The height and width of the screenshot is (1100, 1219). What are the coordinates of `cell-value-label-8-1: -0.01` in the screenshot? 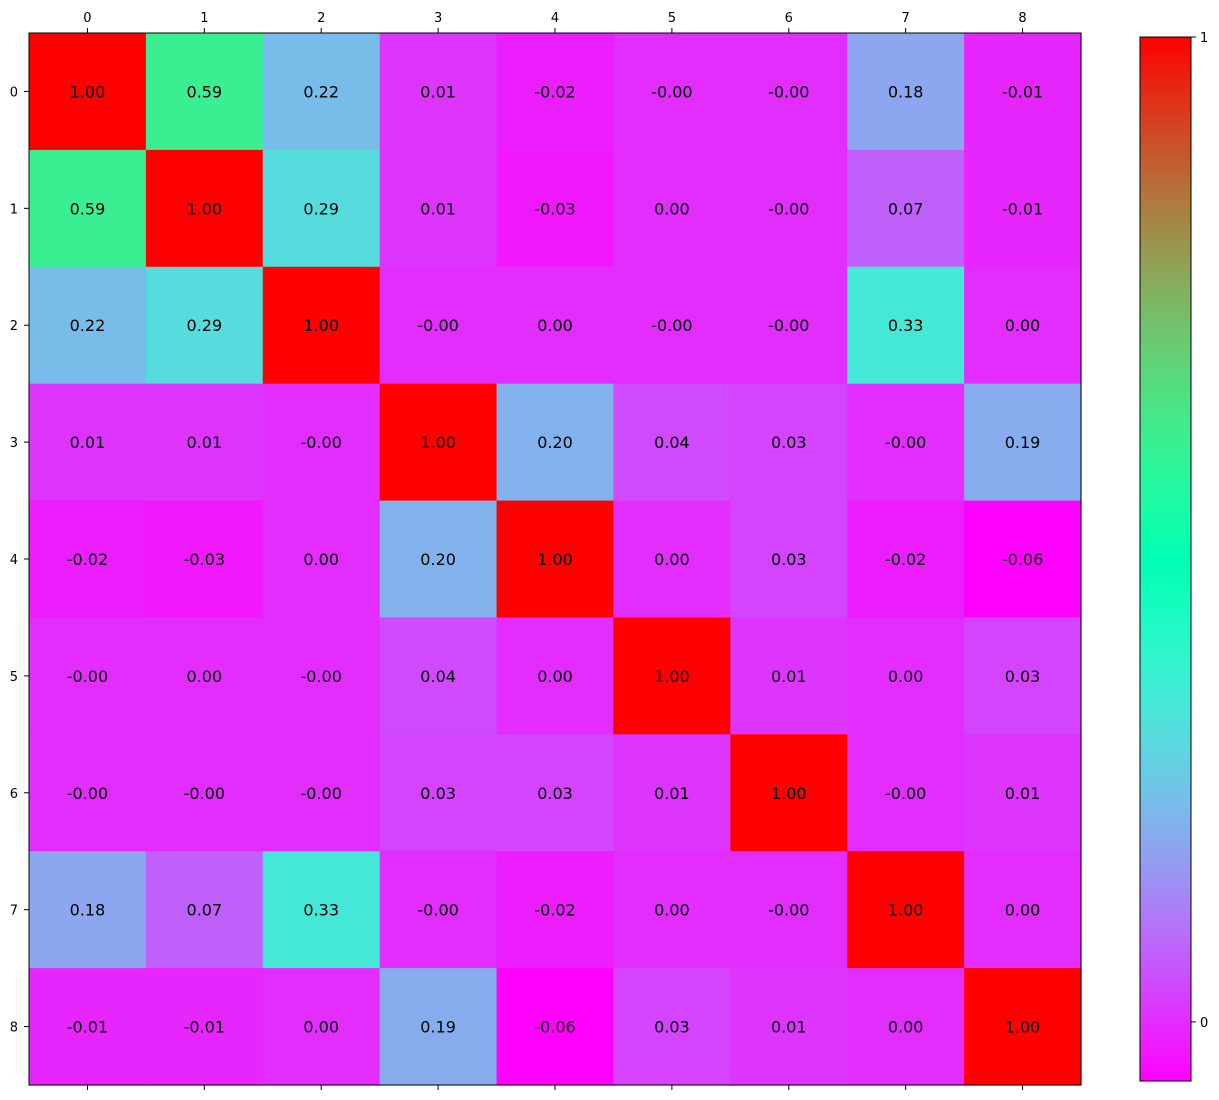 It's located at (204, 1027).